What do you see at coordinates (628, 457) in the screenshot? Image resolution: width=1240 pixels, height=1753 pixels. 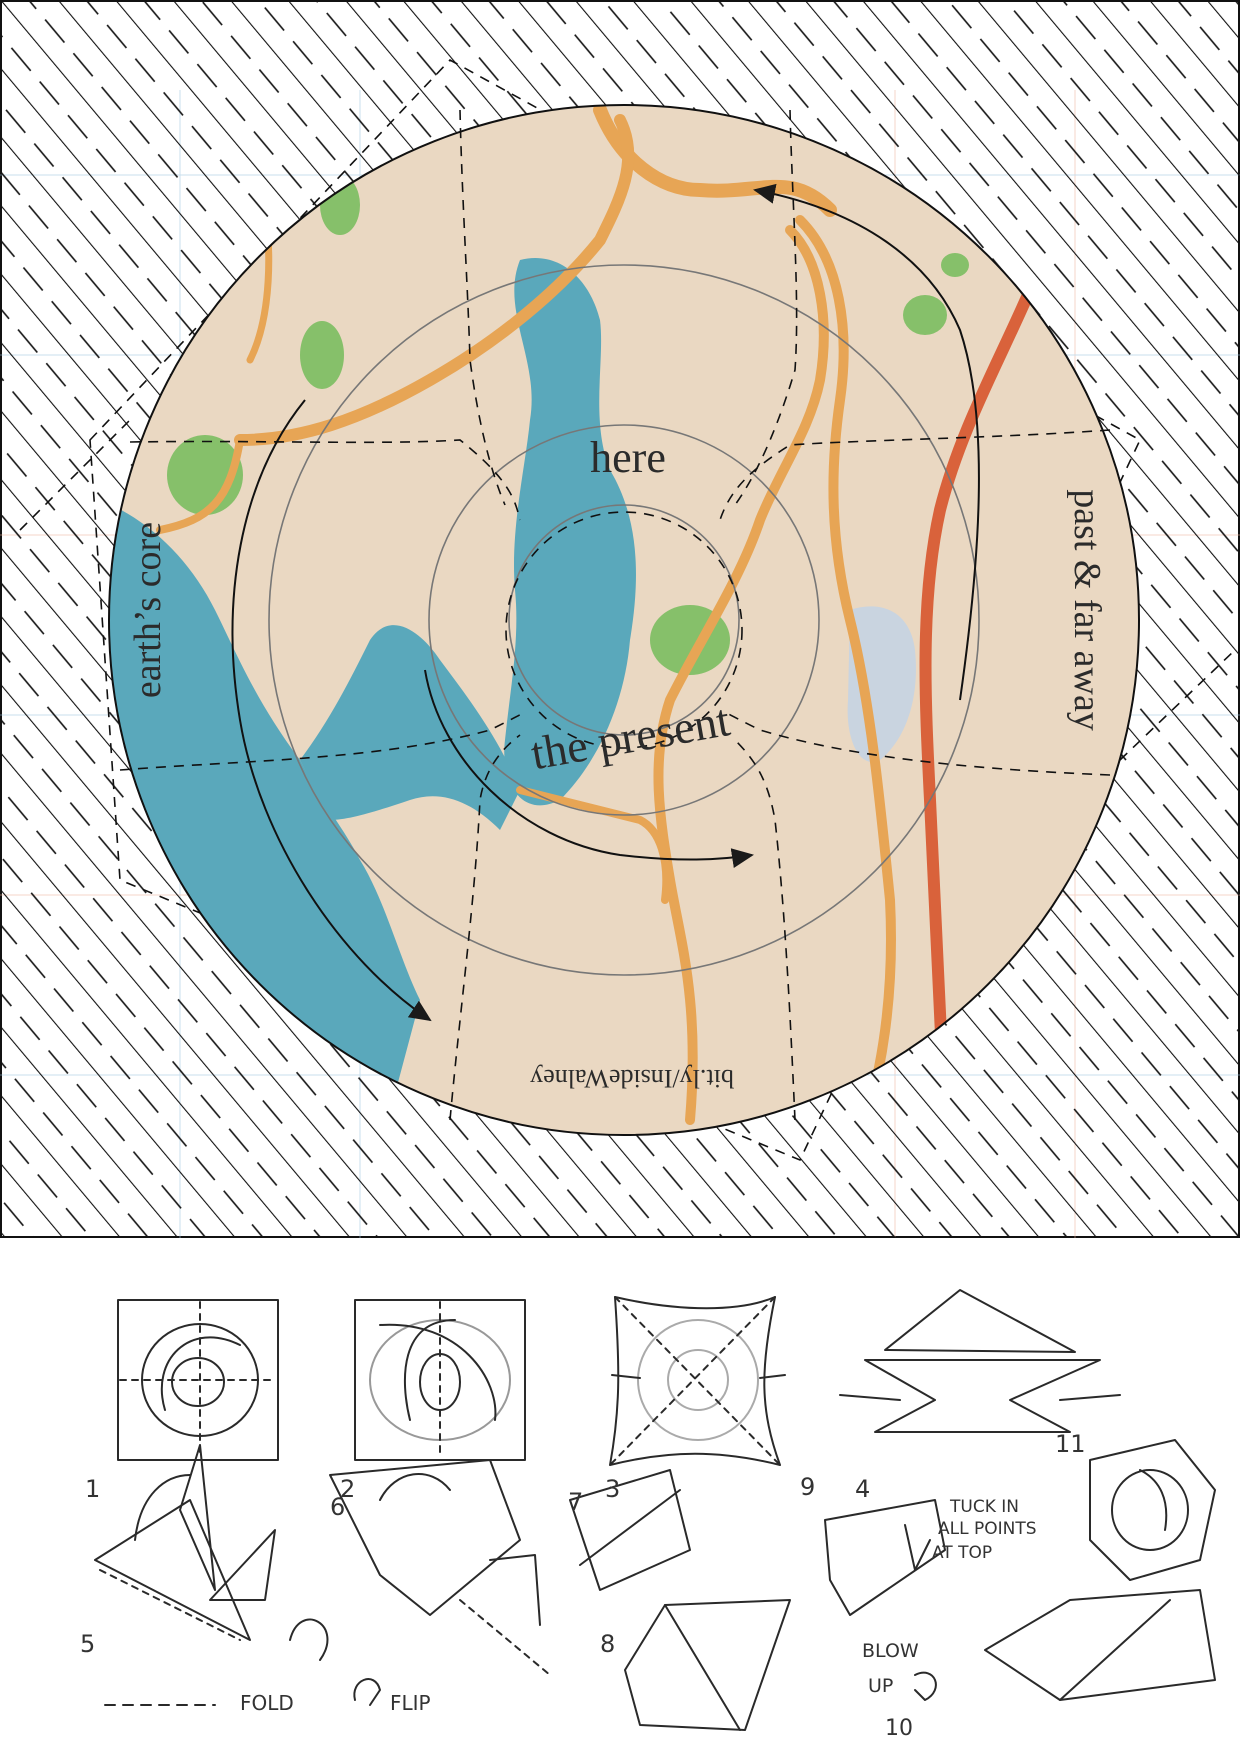 I see `label-here: here` at bounding box center [628, 457].